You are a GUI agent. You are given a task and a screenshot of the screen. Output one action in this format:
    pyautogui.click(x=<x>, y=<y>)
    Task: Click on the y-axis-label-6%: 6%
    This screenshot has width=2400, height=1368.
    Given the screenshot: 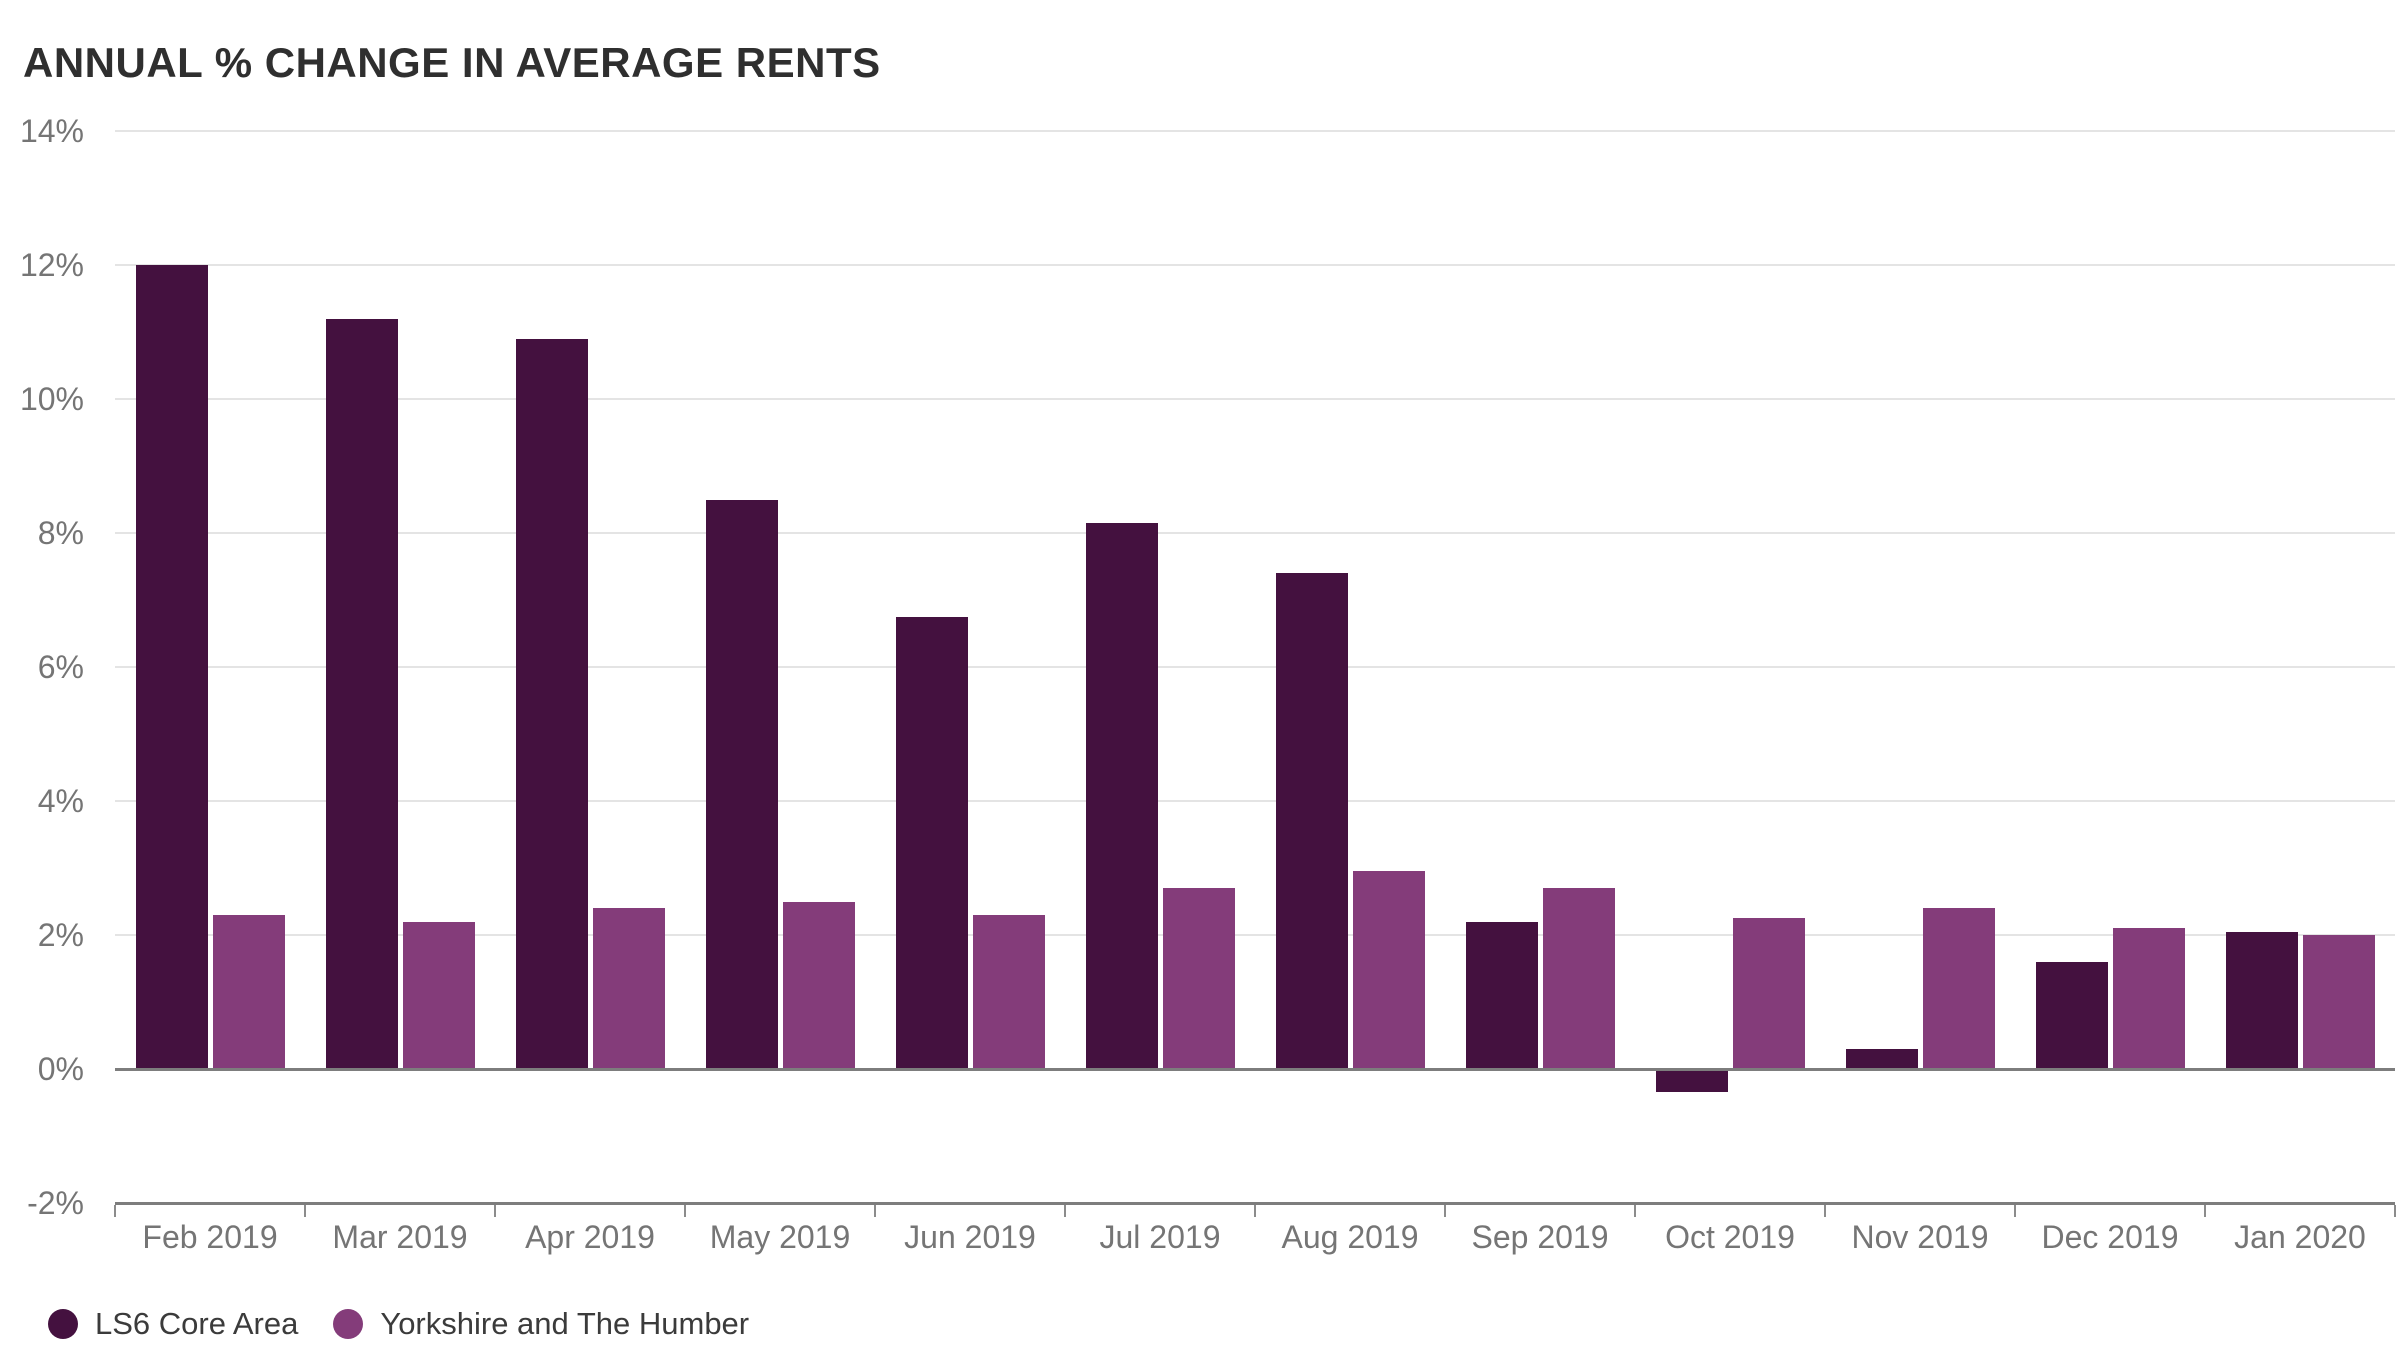 What is the action you would take?
    pyautogui.click(x=60, y=667)
    